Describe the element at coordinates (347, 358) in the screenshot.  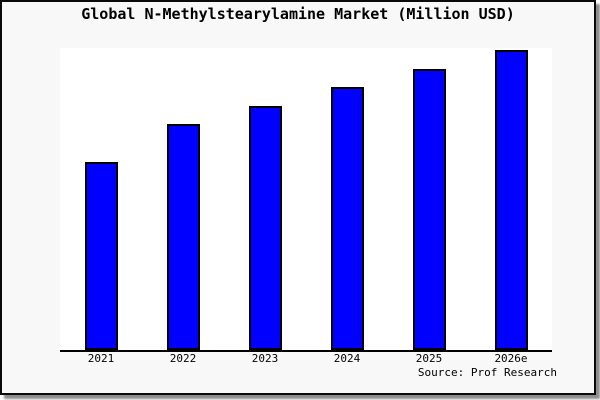
I see `x-tick-label-2024: 2024` at that location.